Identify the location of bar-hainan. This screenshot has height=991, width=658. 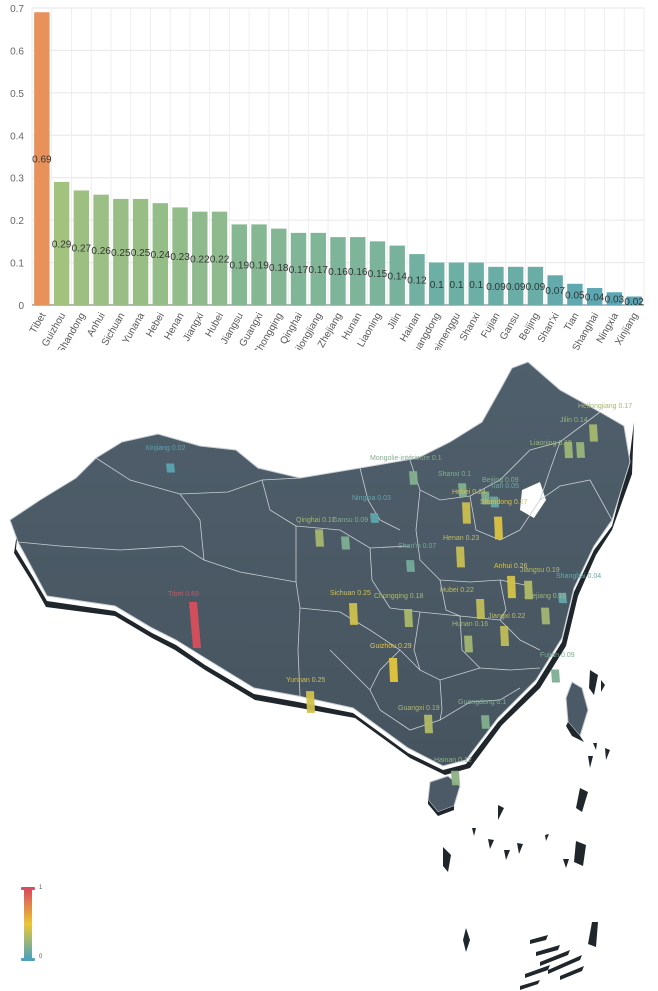
(417, 279).